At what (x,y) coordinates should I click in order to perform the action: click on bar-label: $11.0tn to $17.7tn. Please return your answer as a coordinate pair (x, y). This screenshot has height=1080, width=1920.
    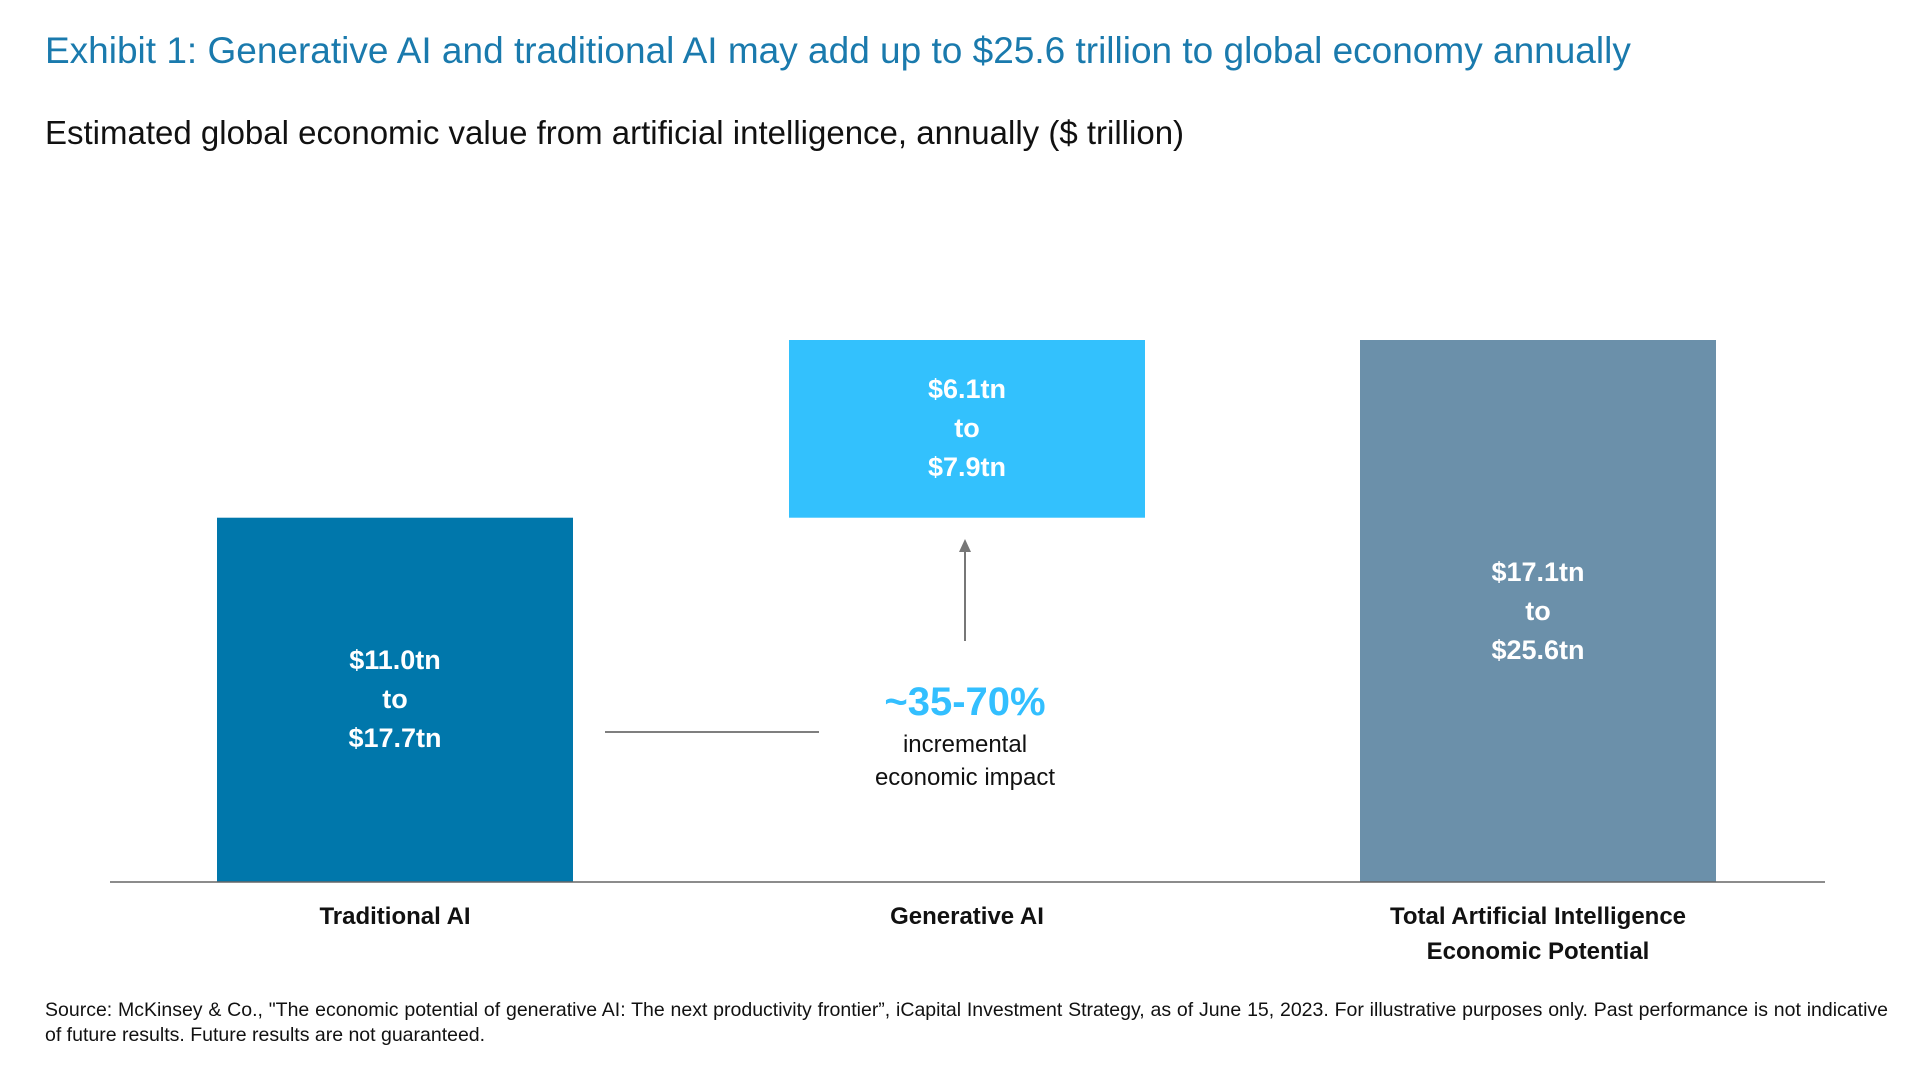
    Looking at the image, I should click on (395, 699).